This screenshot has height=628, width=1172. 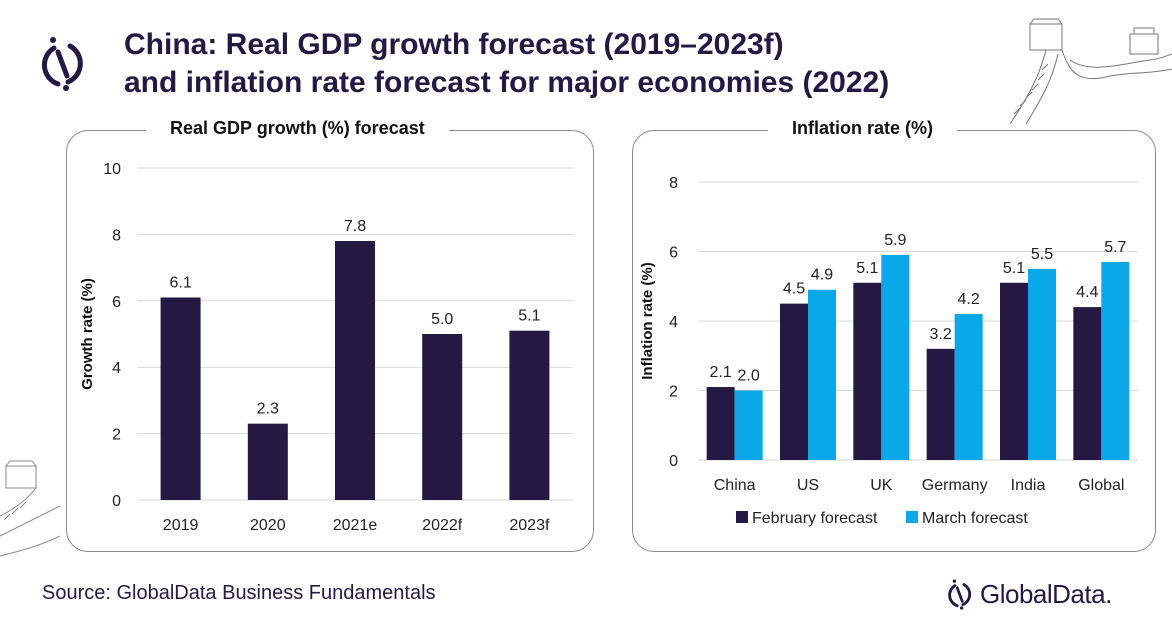 I want to click on x-tick-label: Global, so click(x=1101, y=485).